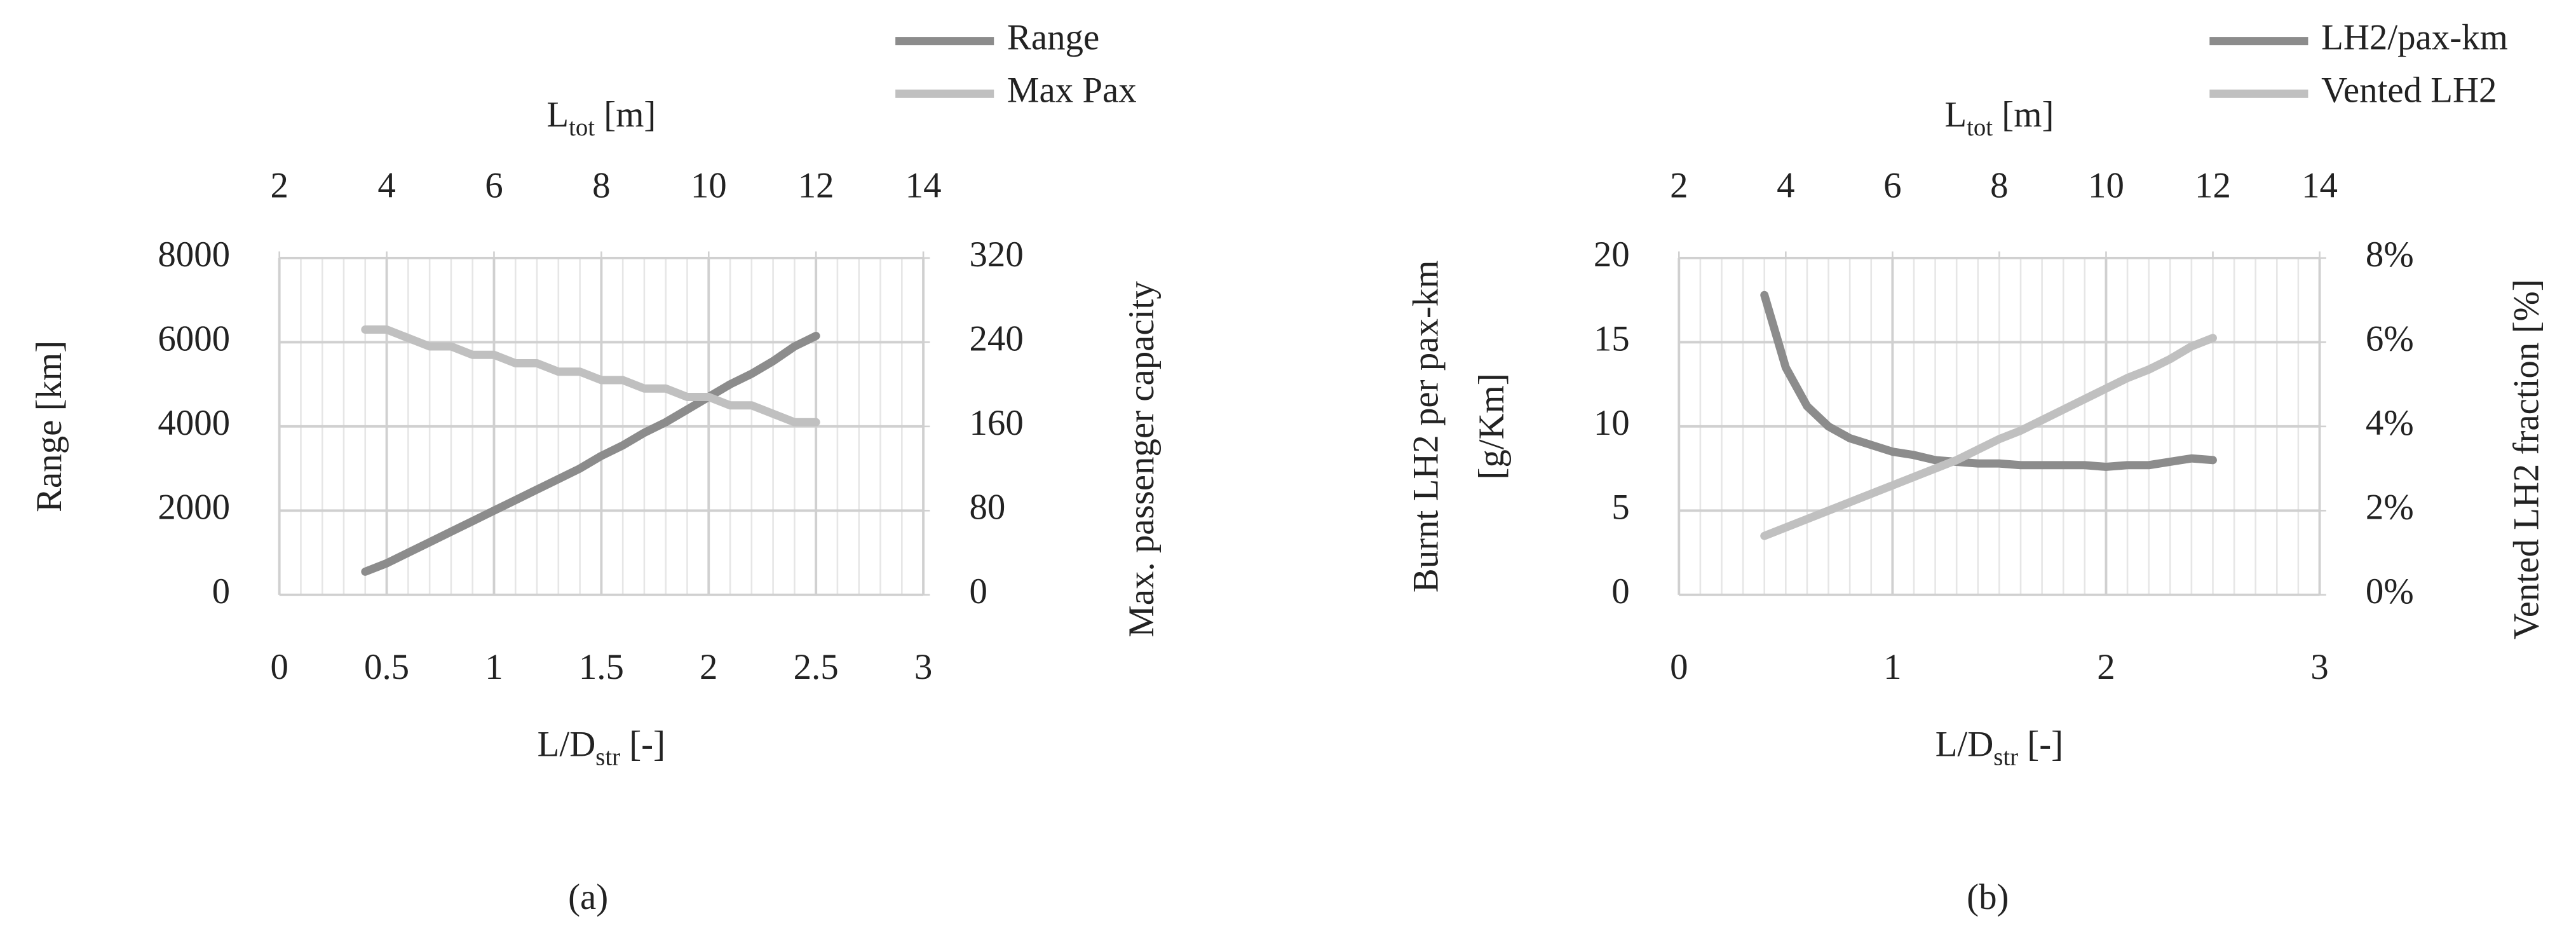 Image resolution: width=2576 pixels, height=935 pixels. What do you see at coordinates (194, 338) in the screenshot?
I see `y-tick-label: 6000` at bounding box center [194, 338].